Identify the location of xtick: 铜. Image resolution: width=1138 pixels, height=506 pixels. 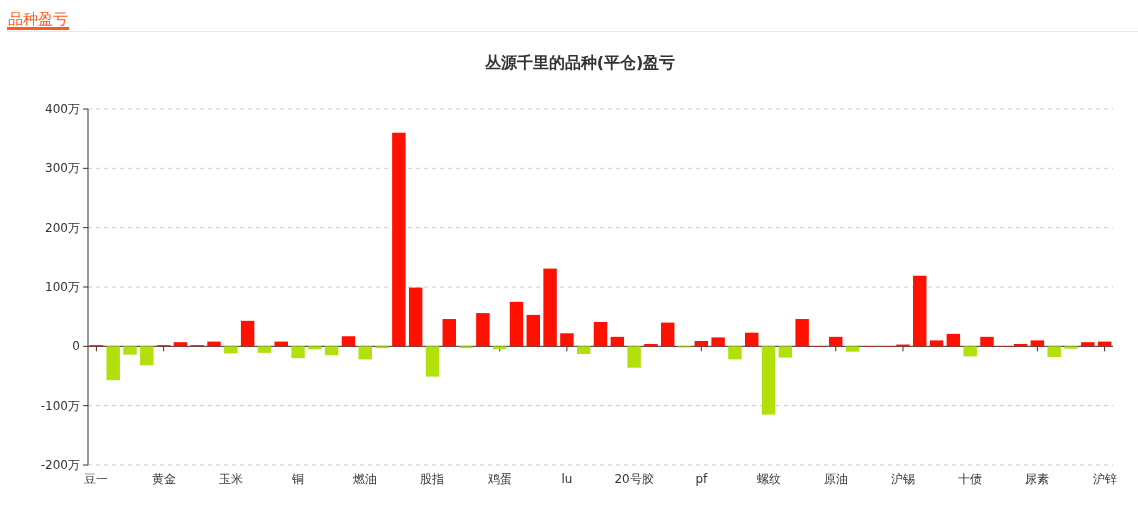
(298, 479).